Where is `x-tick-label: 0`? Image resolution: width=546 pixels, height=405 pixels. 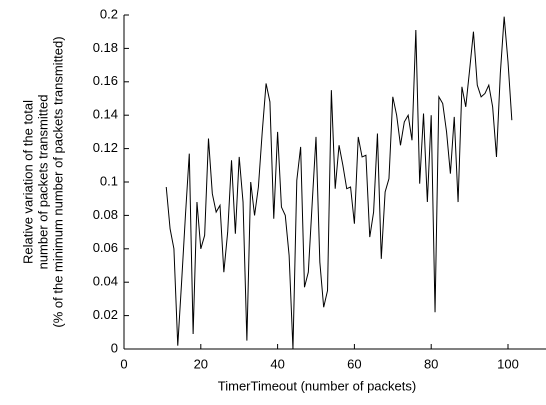 x-tick-label: 0 is located at coordinates (123, 363).